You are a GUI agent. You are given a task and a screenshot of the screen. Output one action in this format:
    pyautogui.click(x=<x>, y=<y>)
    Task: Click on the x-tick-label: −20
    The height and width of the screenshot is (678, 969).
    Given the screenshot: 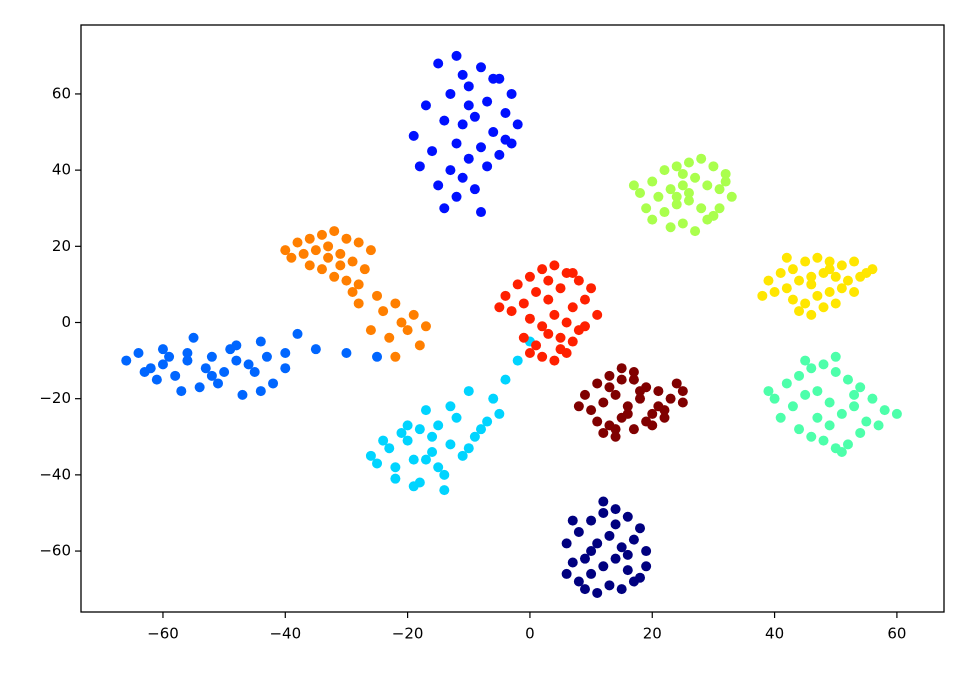 What is the action you would take?
    pyautogui.click(x=408, y=634)
    